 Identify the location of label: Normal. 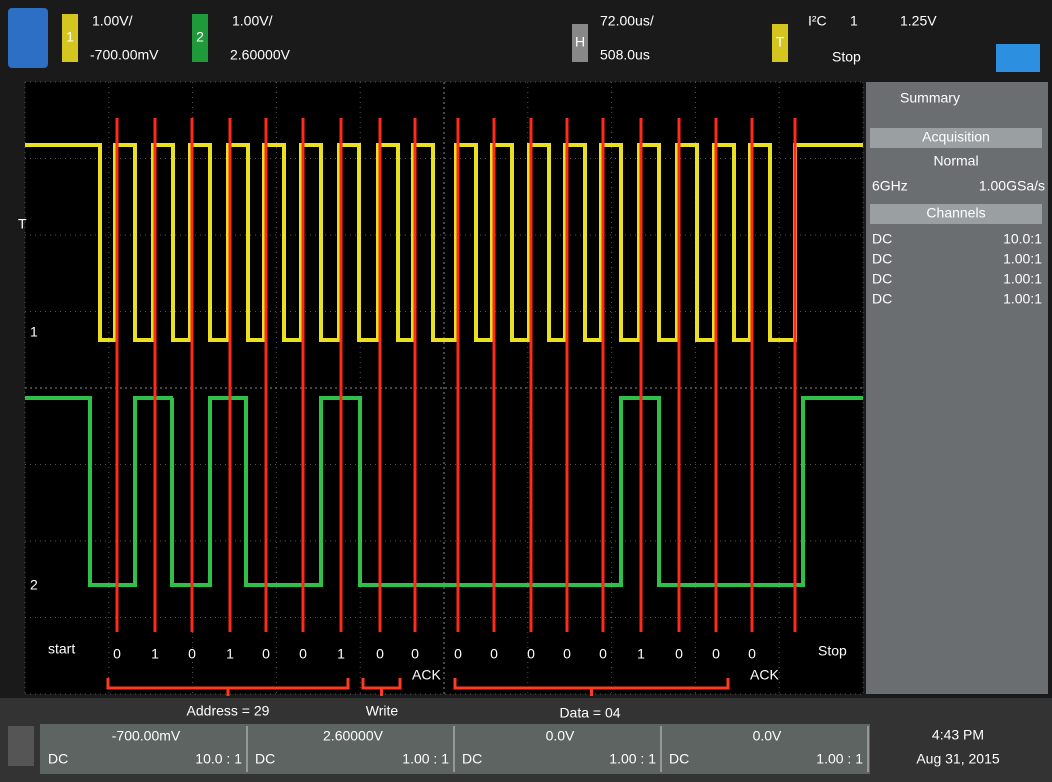
(955, 161).